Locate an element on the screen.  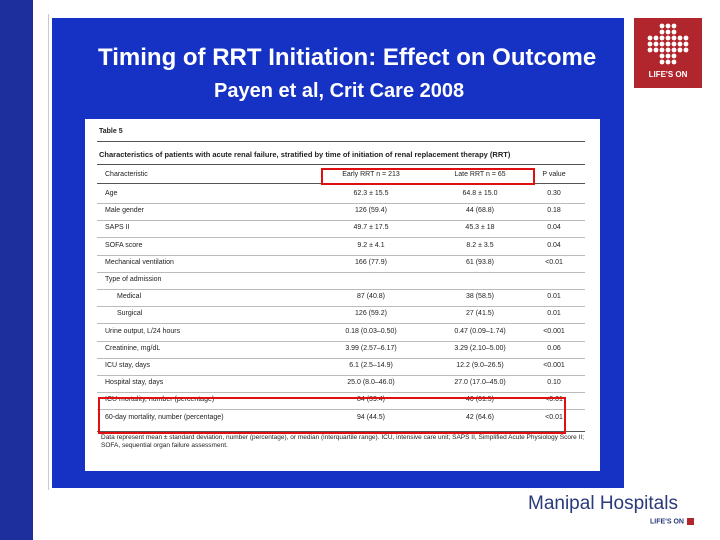
row-early-value: 87 (40.8) is located at coordinates (371, 297).